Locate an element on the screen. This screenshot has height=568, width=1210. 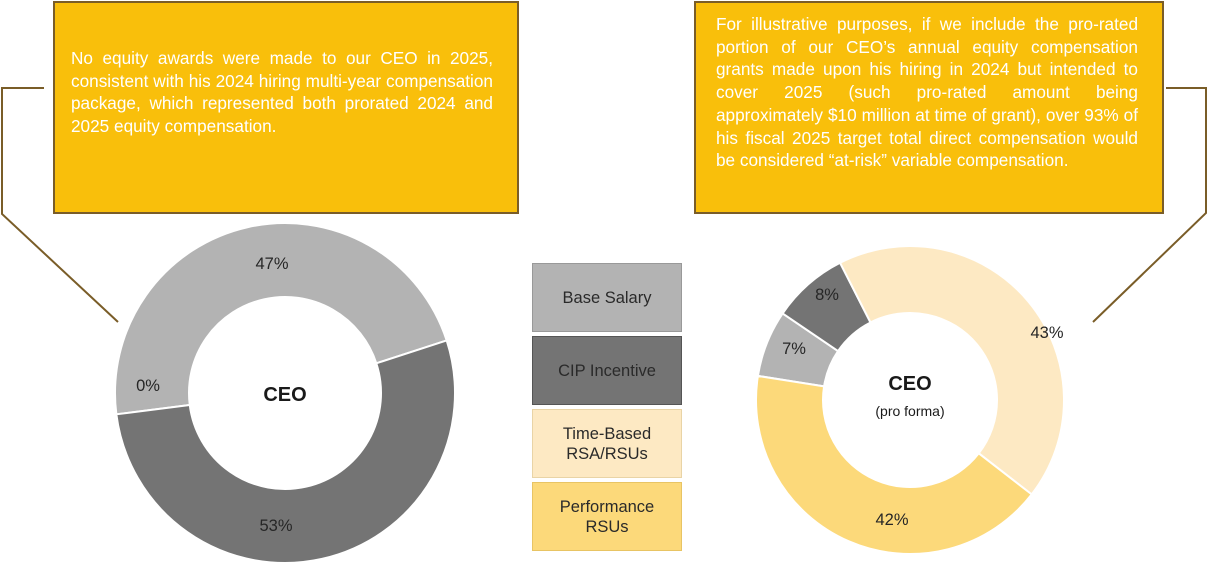
slice-data-label: 8% is located at coordinates (827, 295).